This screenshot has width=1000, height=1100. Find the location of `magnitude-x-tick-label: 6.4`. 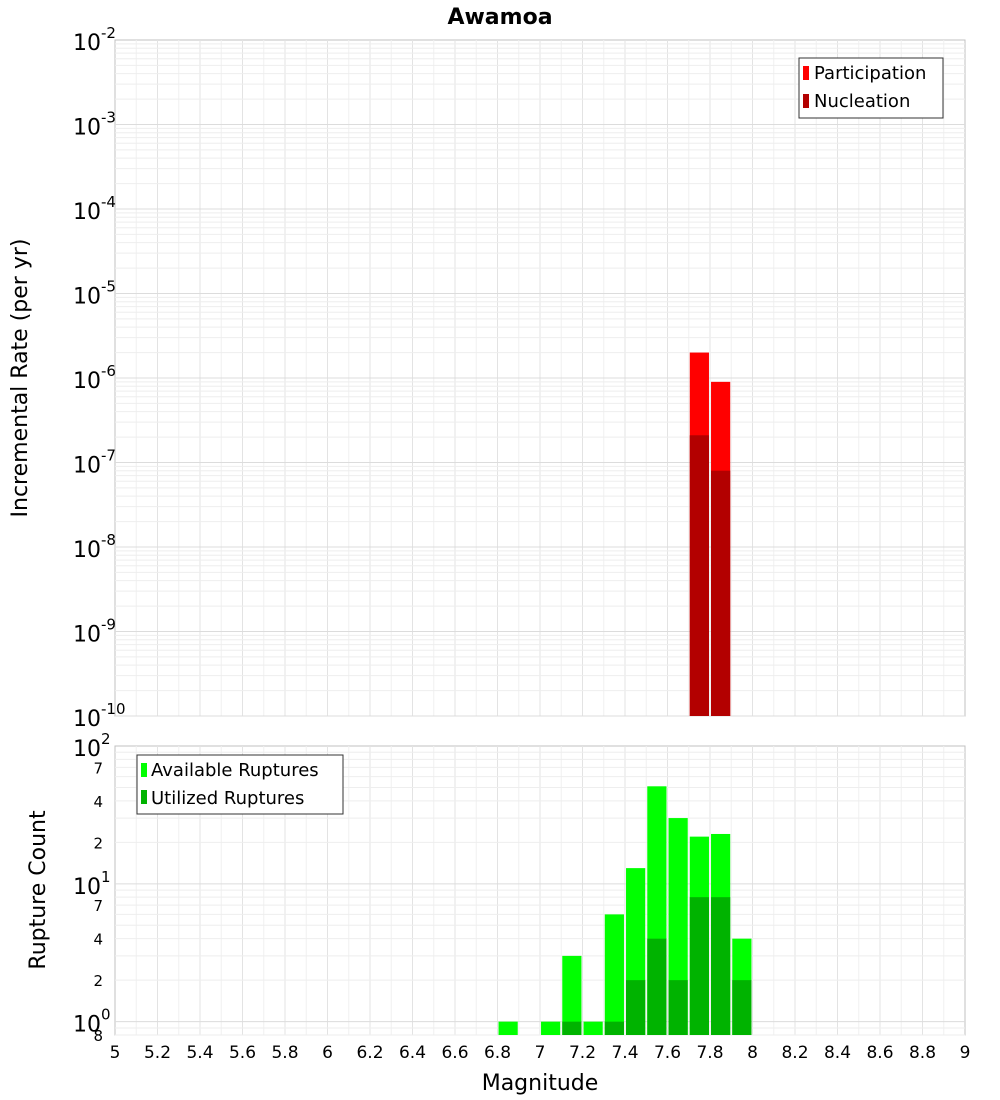

magnitude-x-tick-label: 6.4 is located at coordinates (412, 1053).